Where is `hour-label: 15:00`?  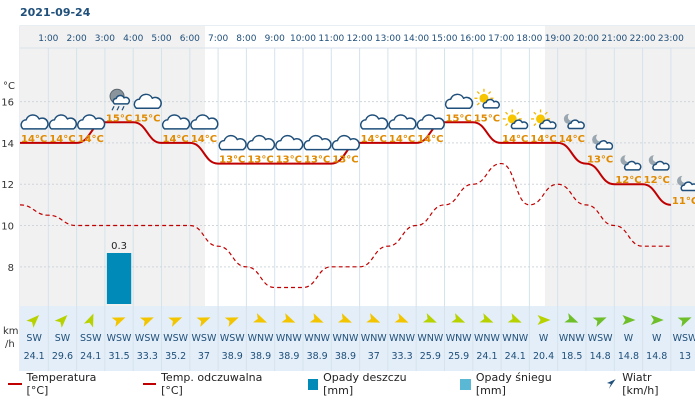
hour-label: 15:00 is located at coordinates (445, 39).